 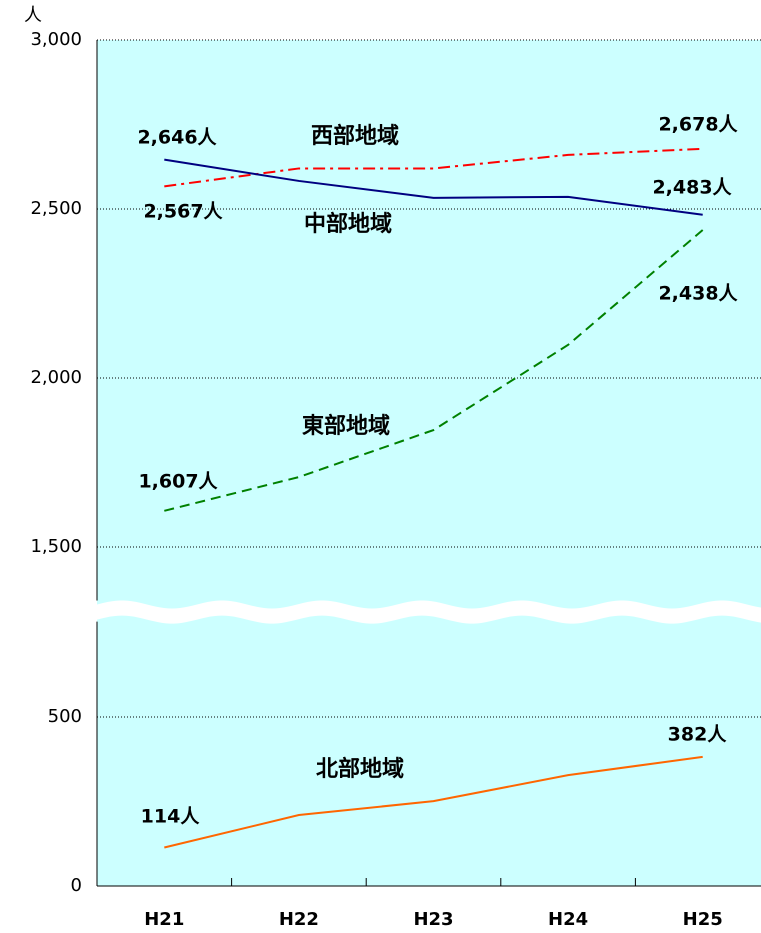 I want to click on y-tick-label: 500, so click(x=65, y=716).